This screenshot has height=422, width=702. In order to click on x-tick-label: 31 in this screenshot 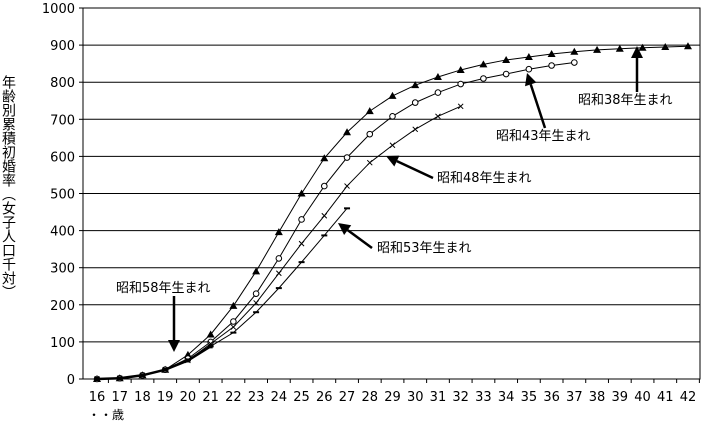, I will do `click(438, 397)`.